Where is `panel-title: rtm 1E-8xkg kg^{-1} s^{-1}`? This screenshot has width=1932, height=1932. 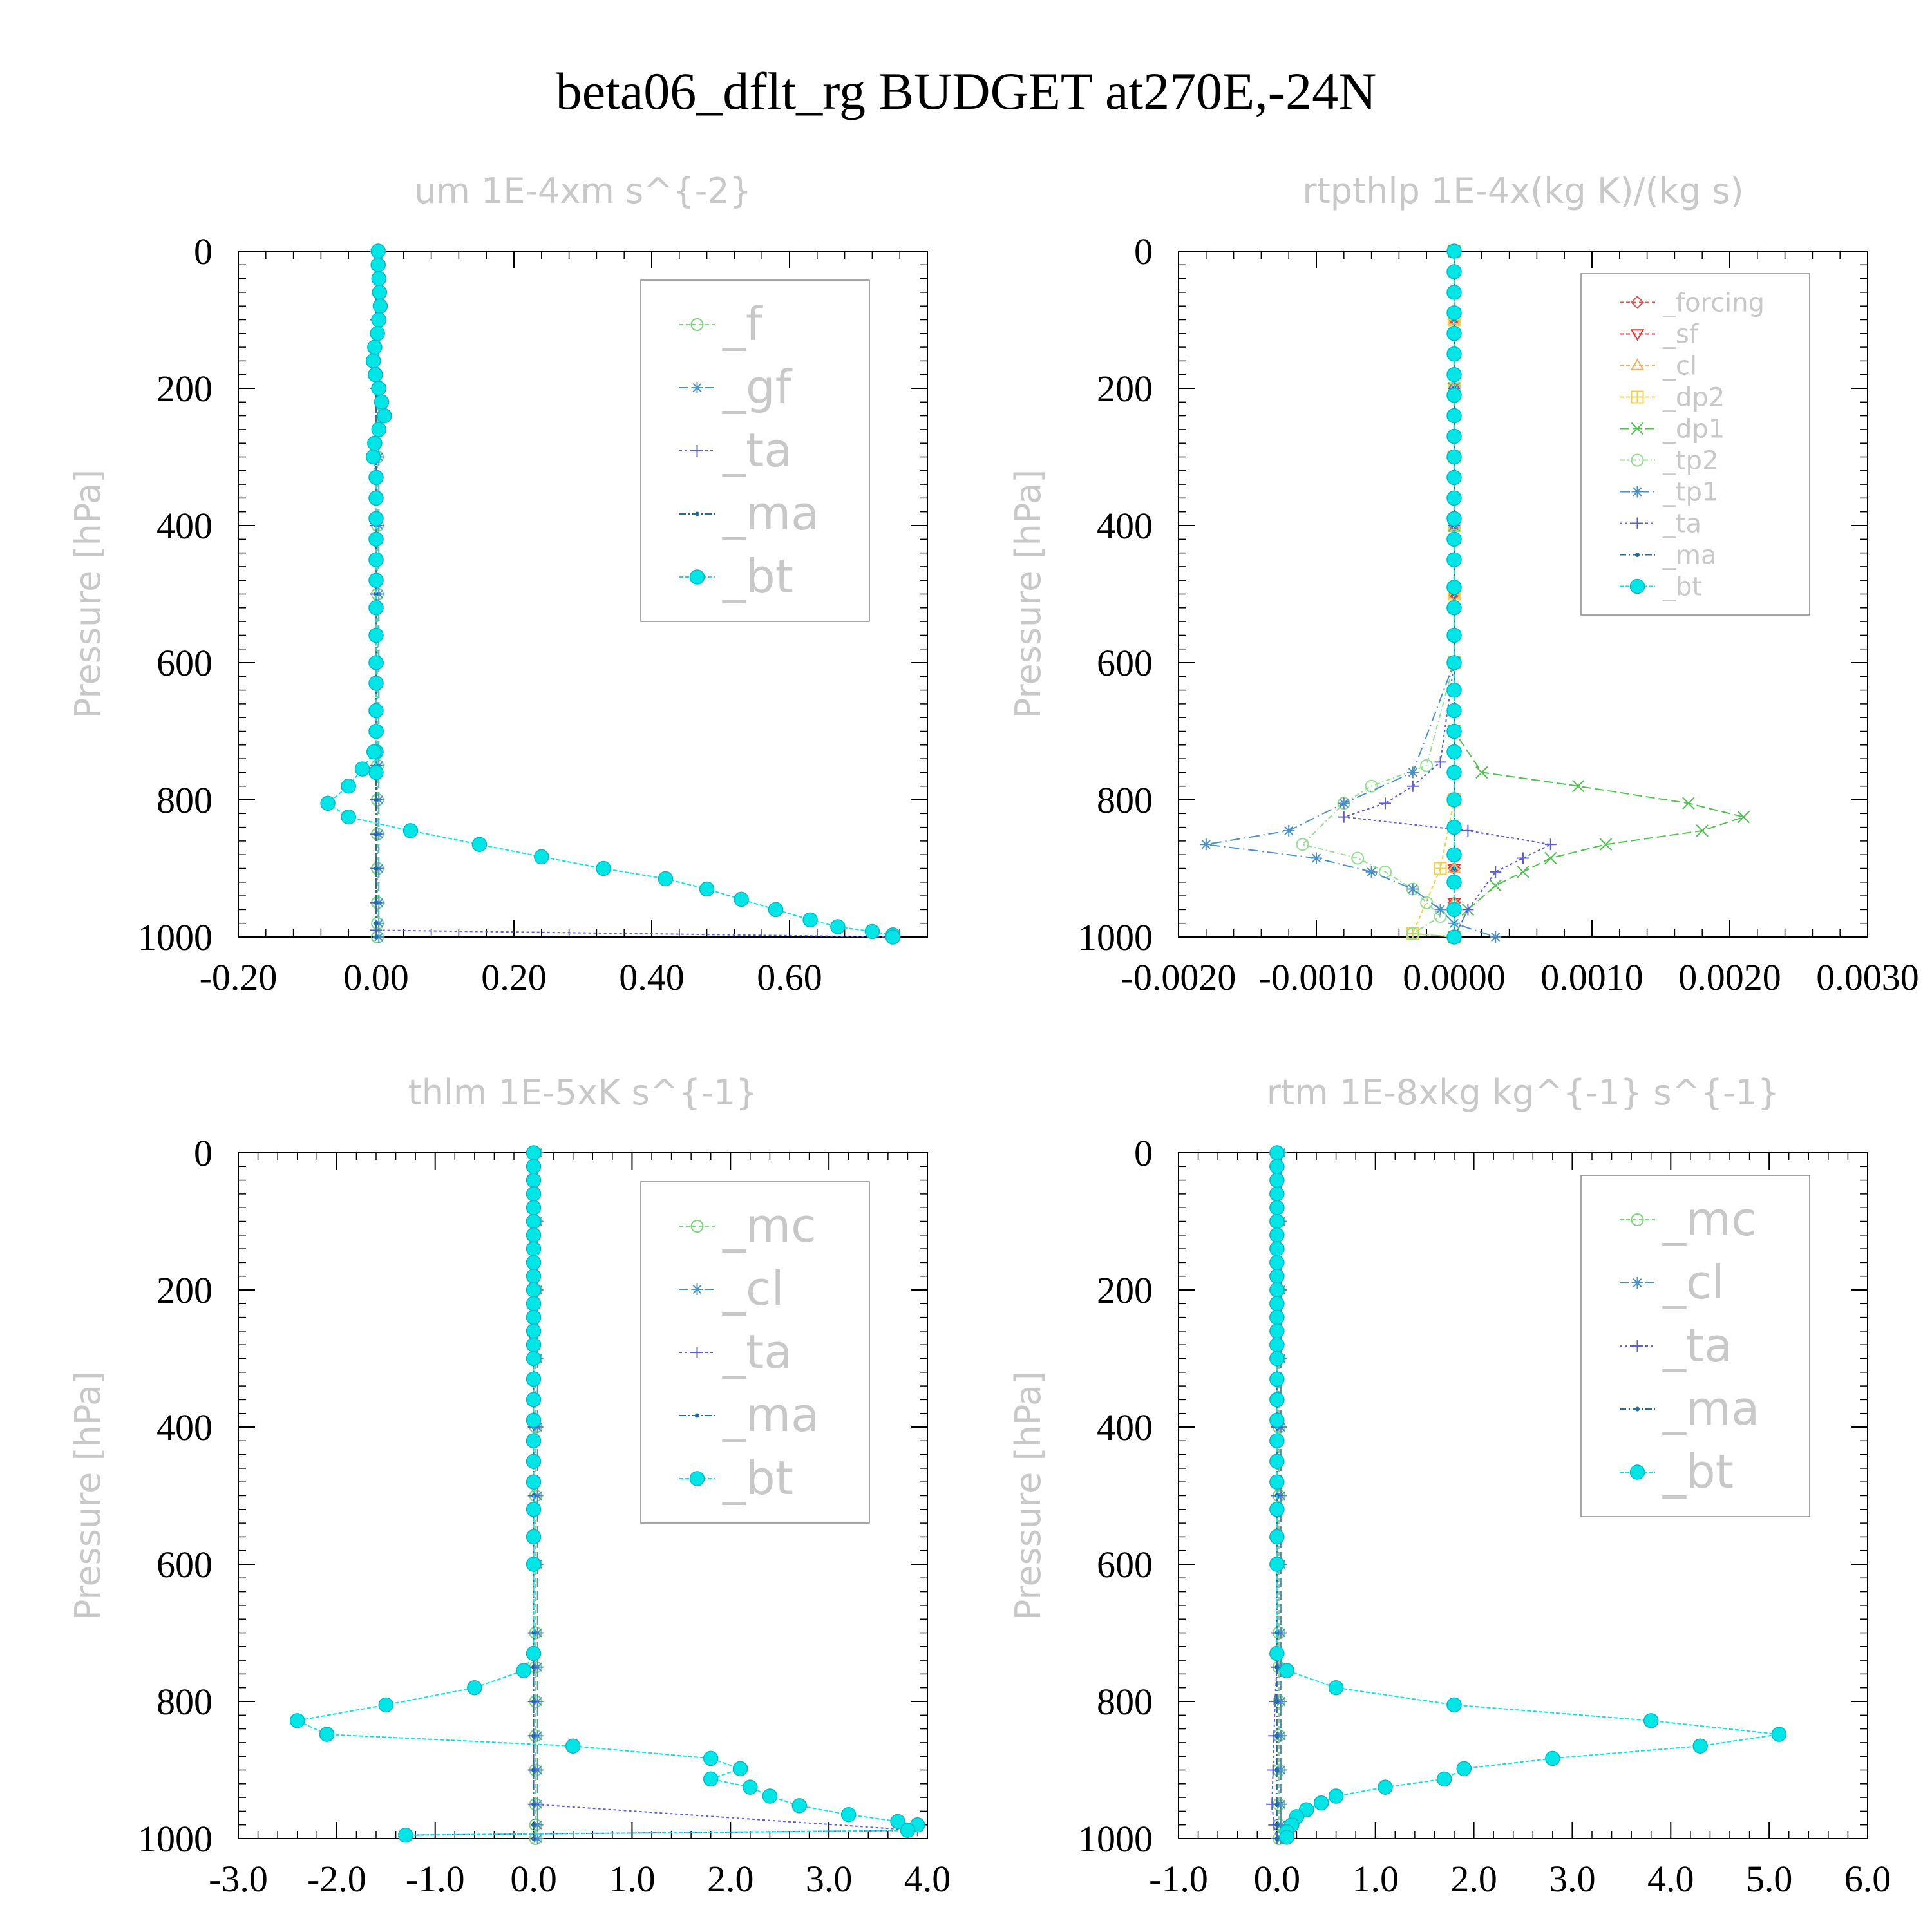
panel-title: rtm 1E-8xkg kg^{-1} s^{-1} is located at coordinates (1523, 1092).